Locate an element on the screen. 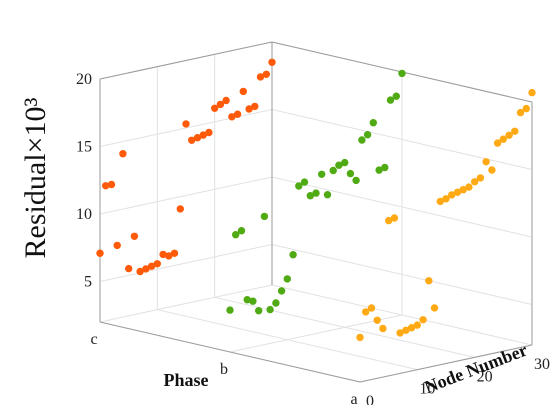 The height and width of the screenshot is (405, 550). z-tick-label: 10 is located at coordinates (427, 389).